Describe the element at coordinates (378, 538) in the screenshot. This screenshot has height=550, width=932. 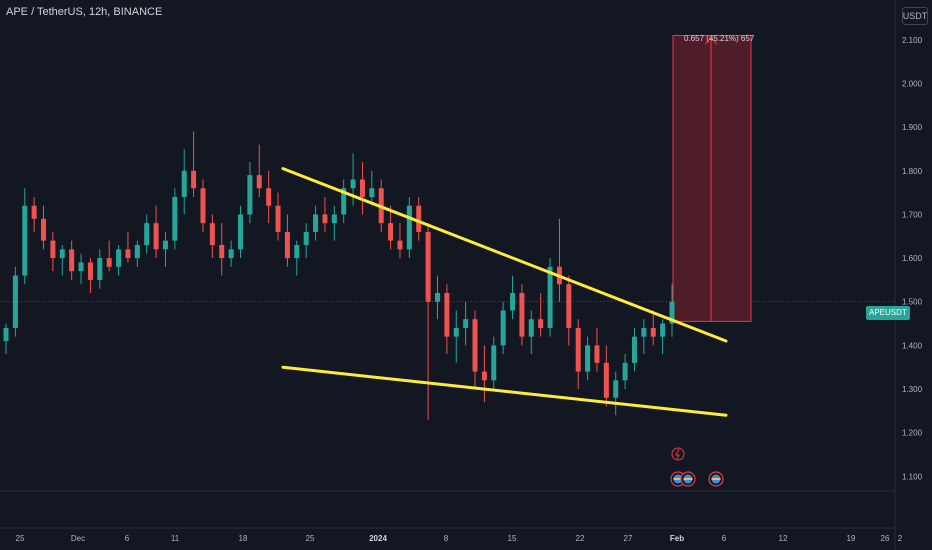
I see `time-tick-label: 2024` at that location.